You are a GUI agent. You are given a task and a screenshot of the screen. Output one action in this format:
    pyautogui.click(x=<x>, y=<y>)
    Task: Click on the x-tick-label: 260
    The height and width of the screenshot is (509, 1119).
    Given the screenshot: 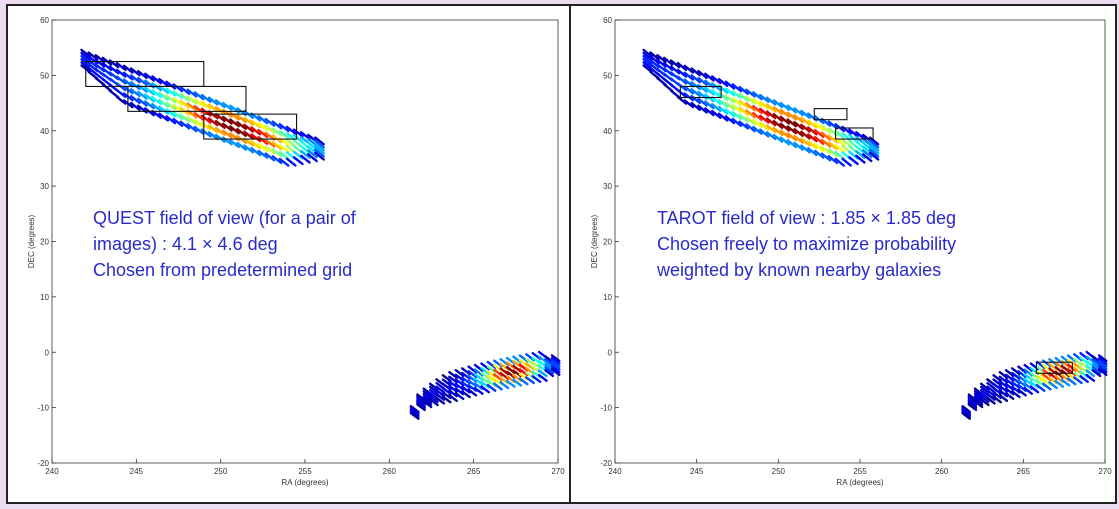 What is the action you would take?
    pyautogui.click(x=942, y=471)
    